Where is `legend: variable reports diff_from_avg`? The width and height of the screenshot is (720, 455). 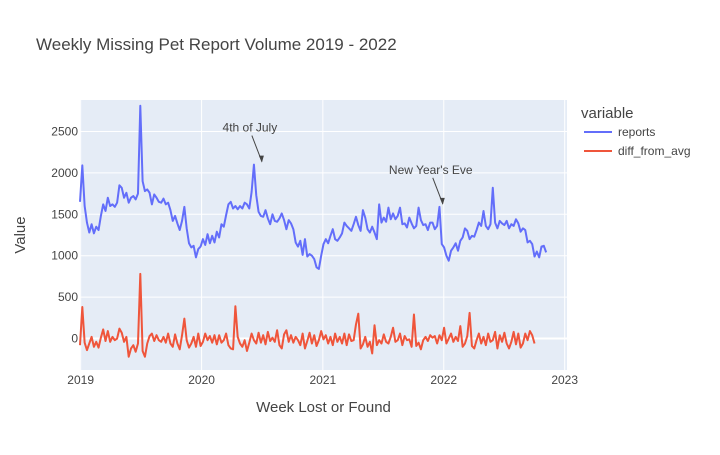
legend: variable reports diff_from_avg is located at coordinates (636, 131).